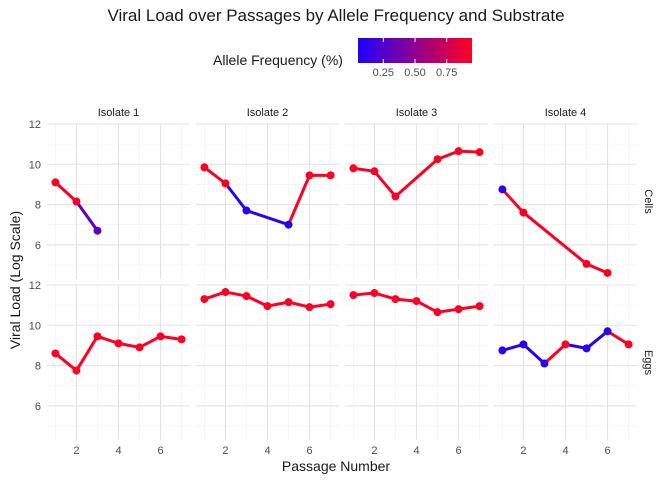 This screenshot has width=672, height=480. What do you see at coordinates (267, 300) in the screenshot?
I see `series-isolate-2-eggs` at bounding box center [267, 300].